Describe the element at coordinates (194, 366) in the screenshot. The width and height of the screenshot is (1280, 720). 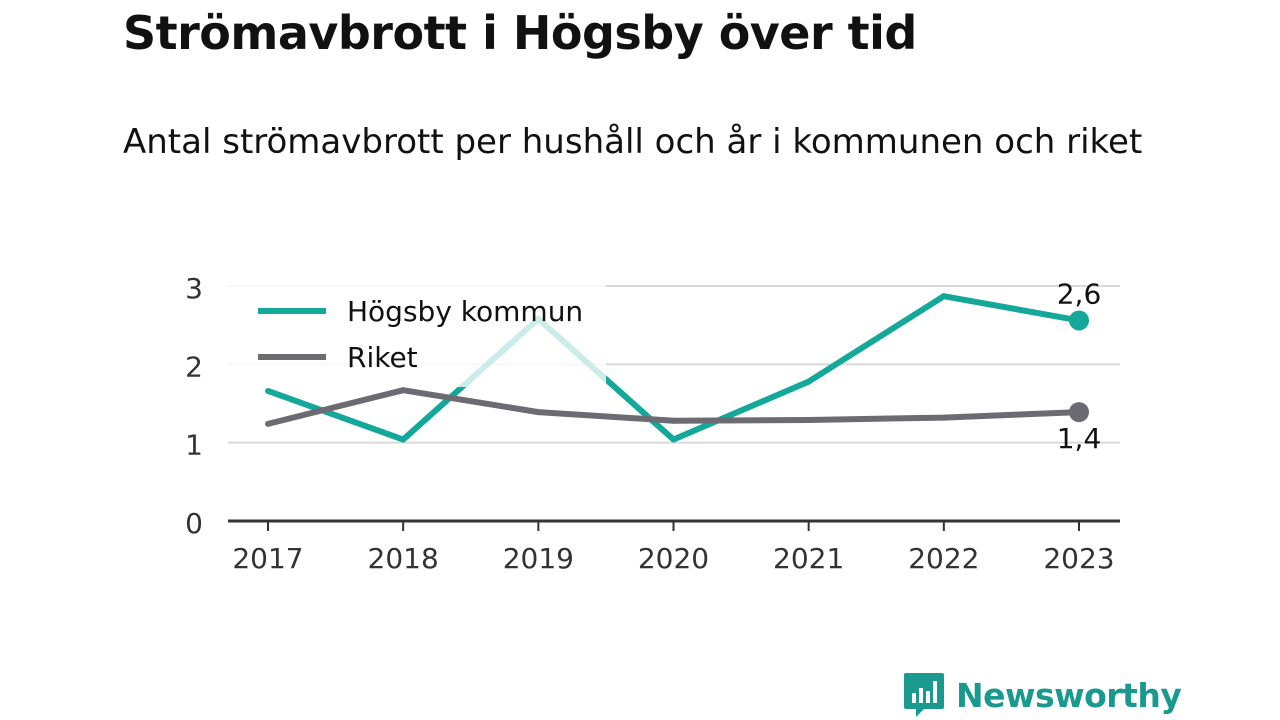
I see `y-tick-label: 2` at that location.